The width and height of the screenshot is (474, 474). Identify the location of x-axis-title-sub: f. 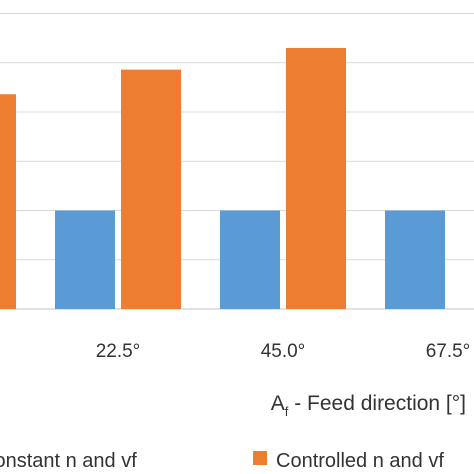
(287, 411).